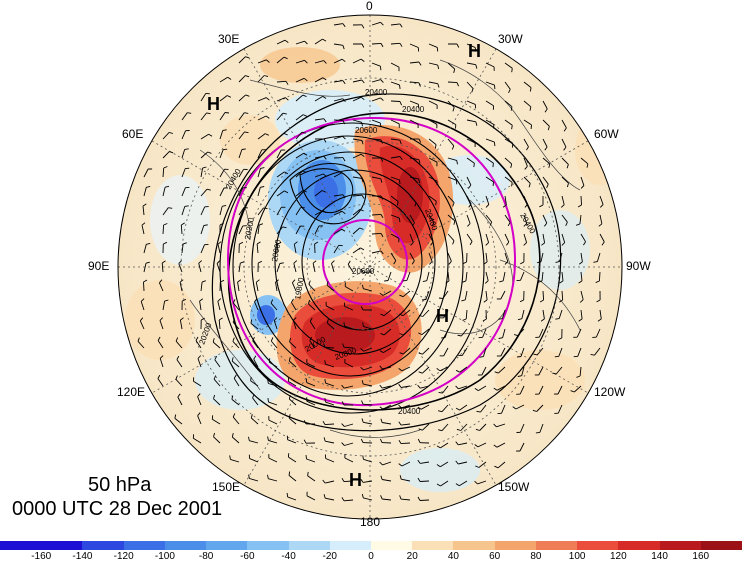  I want to click on high-marker-west: H, so click(213, 104).